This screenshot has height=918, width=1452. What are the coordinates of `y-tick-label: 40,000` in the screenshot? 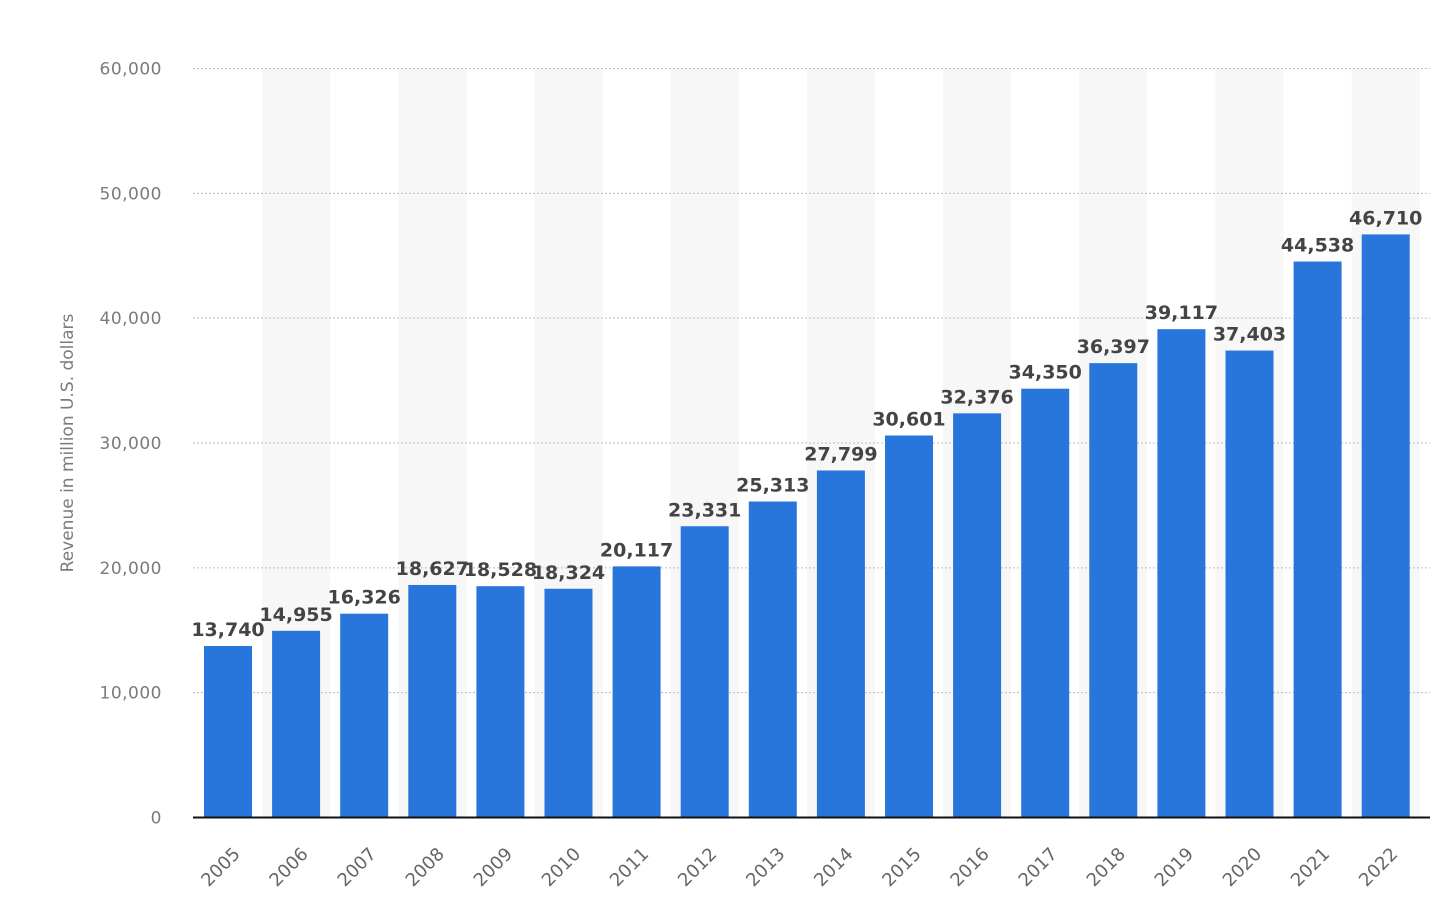 It's located at (131, 319).